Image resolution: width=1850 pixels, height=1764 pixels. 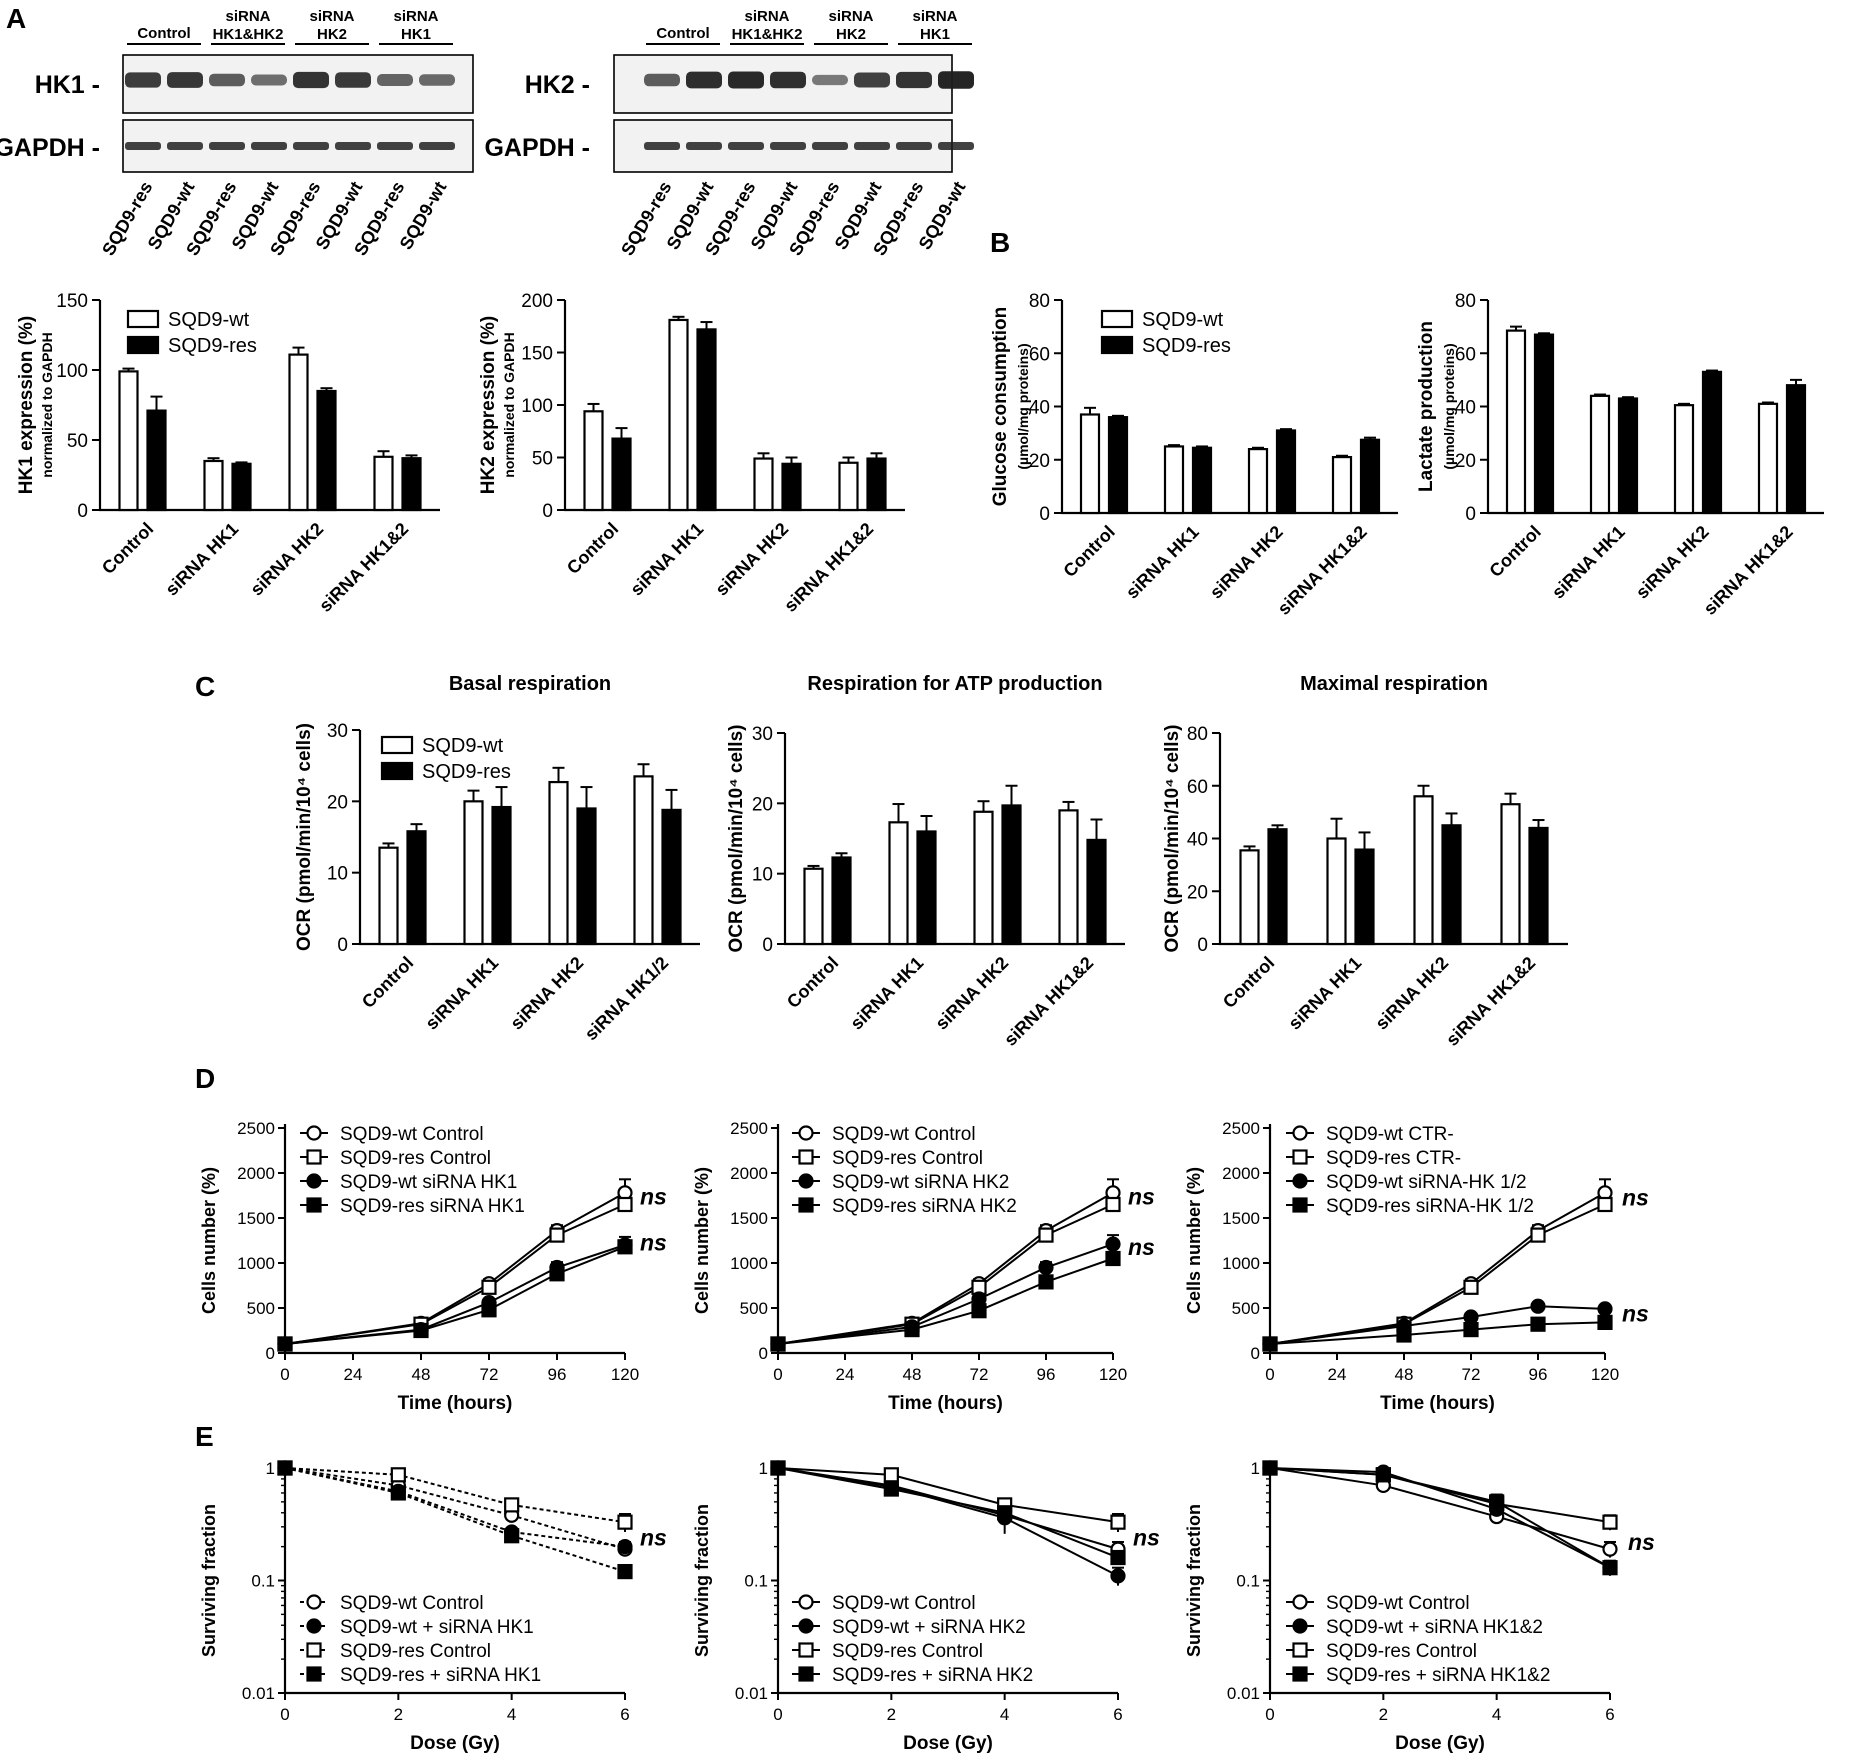 What do you see at coordinates (763, 1468) in the screenshot?
I see `y-tick-label: 1` at bounding box center [763, 1468].